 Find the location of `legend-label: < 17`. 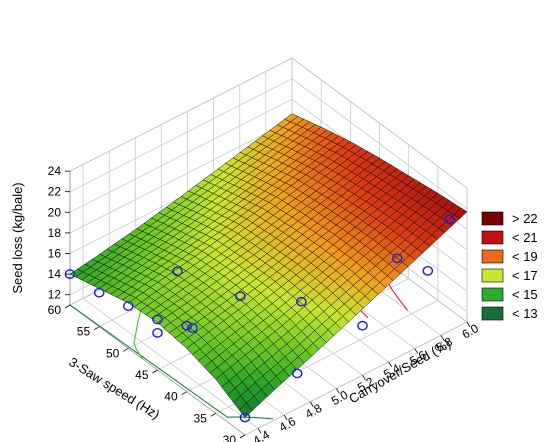

legend-label: < 17 is located at coordinates (525, 275).